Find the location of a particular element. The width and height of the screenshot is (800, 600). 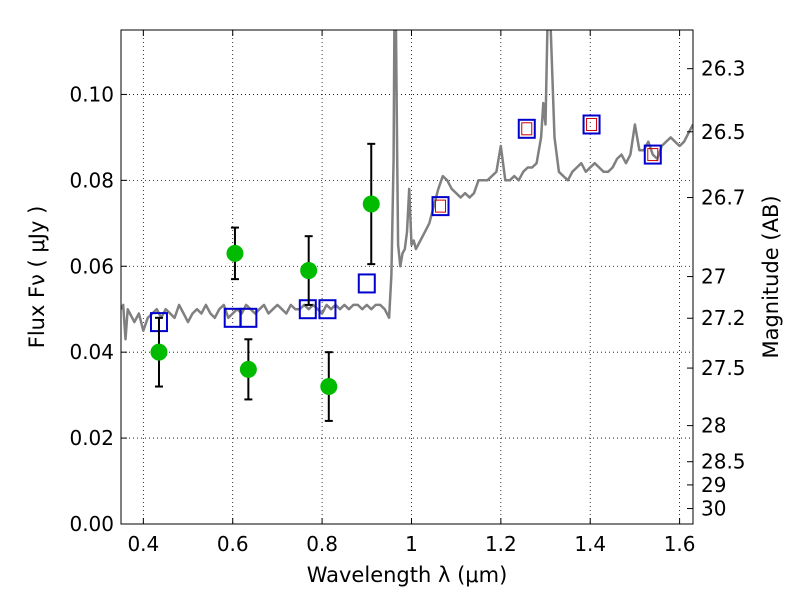

y-tick-label: 0.00 is located at coordinates (91, 524).